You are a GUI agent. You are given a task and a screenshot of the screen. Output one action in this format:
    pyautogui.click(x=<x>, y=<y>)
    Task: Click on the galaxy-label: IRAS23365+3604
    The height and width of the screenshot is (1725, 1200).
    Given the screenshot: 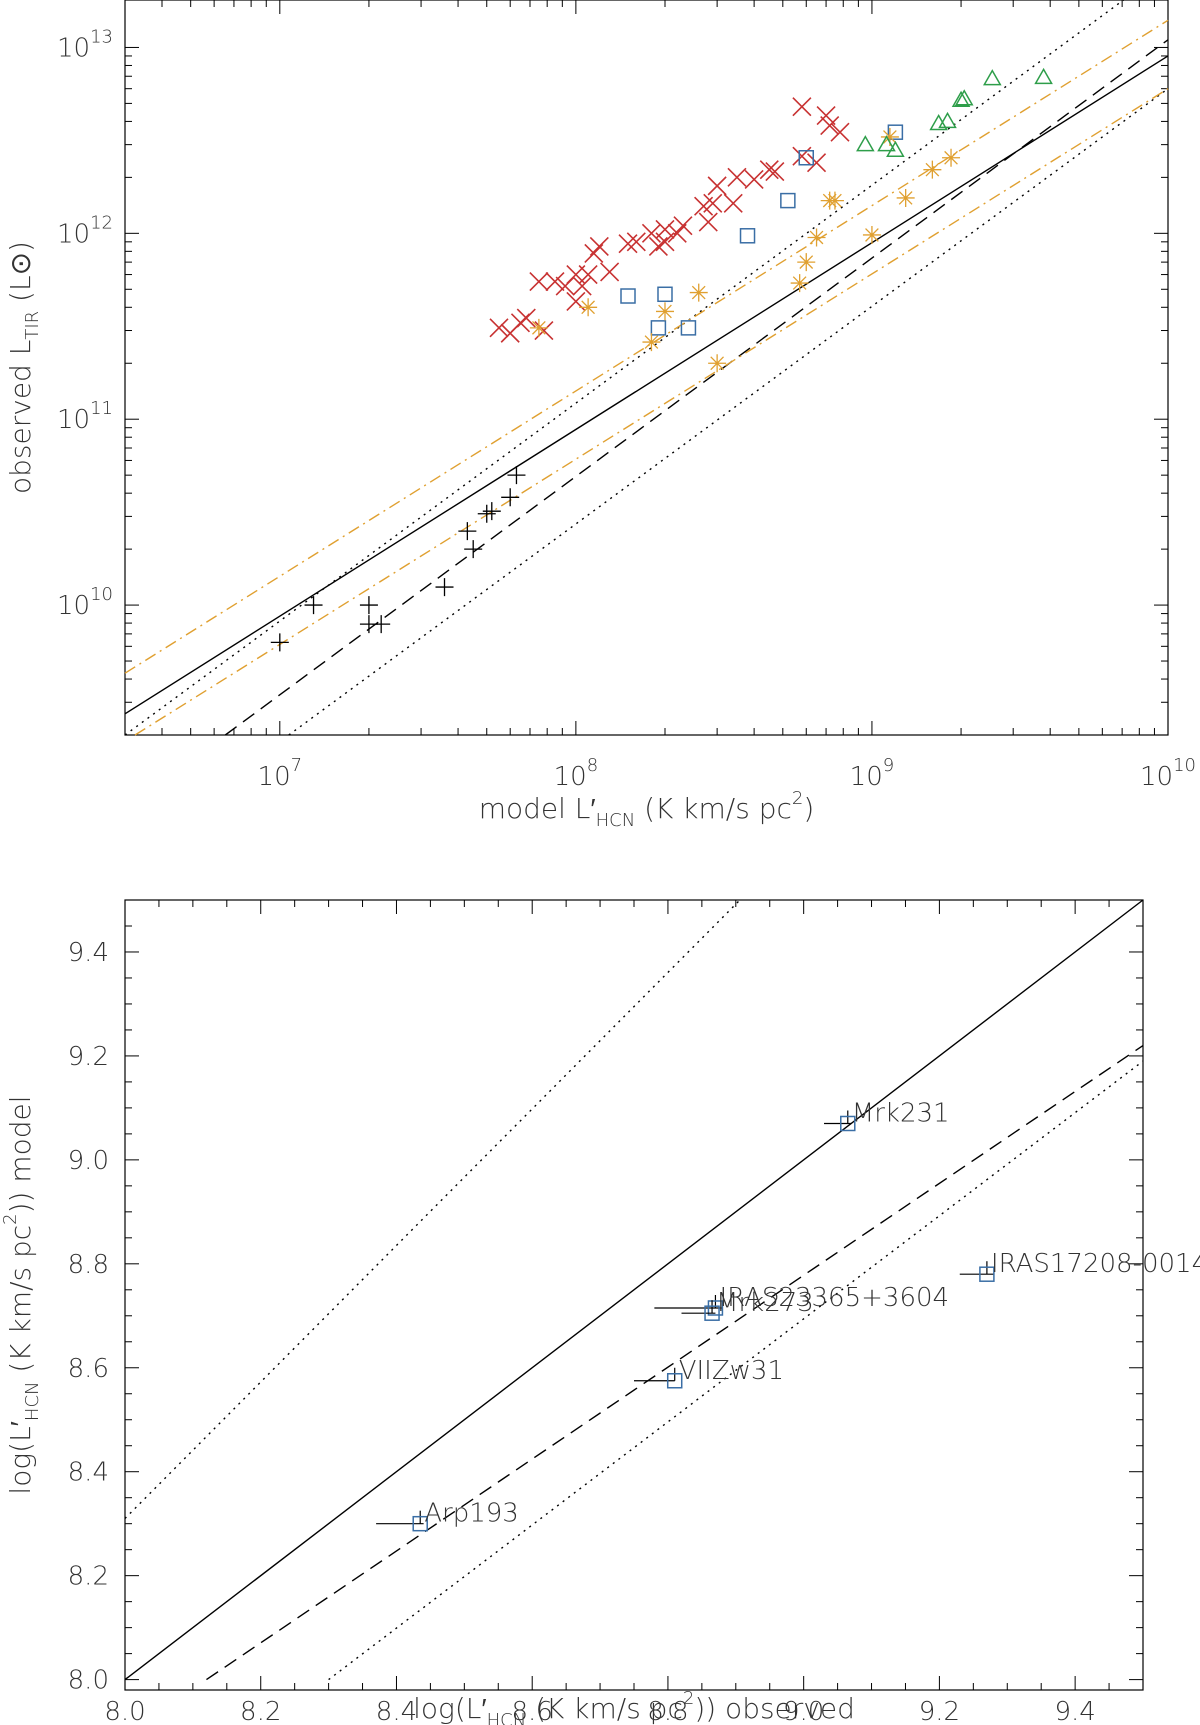 What is the action you would take?
    pyautogui.click(x=834, y=1298)
    